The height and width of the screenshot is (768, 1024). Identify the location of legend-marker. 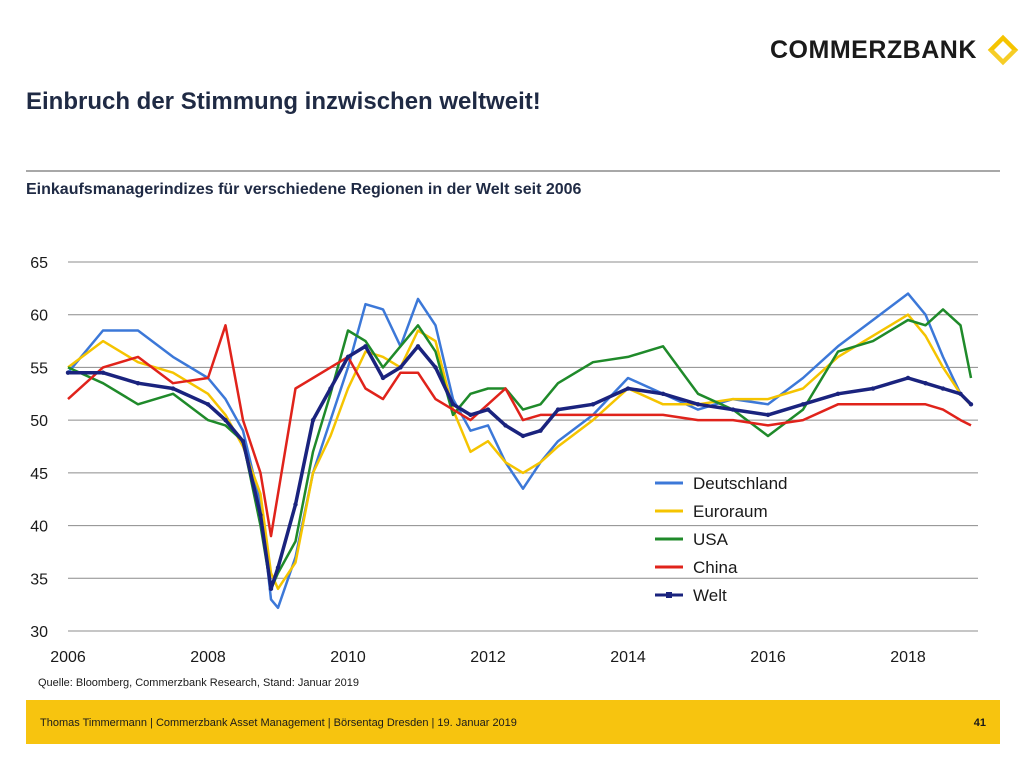
(669, 595).